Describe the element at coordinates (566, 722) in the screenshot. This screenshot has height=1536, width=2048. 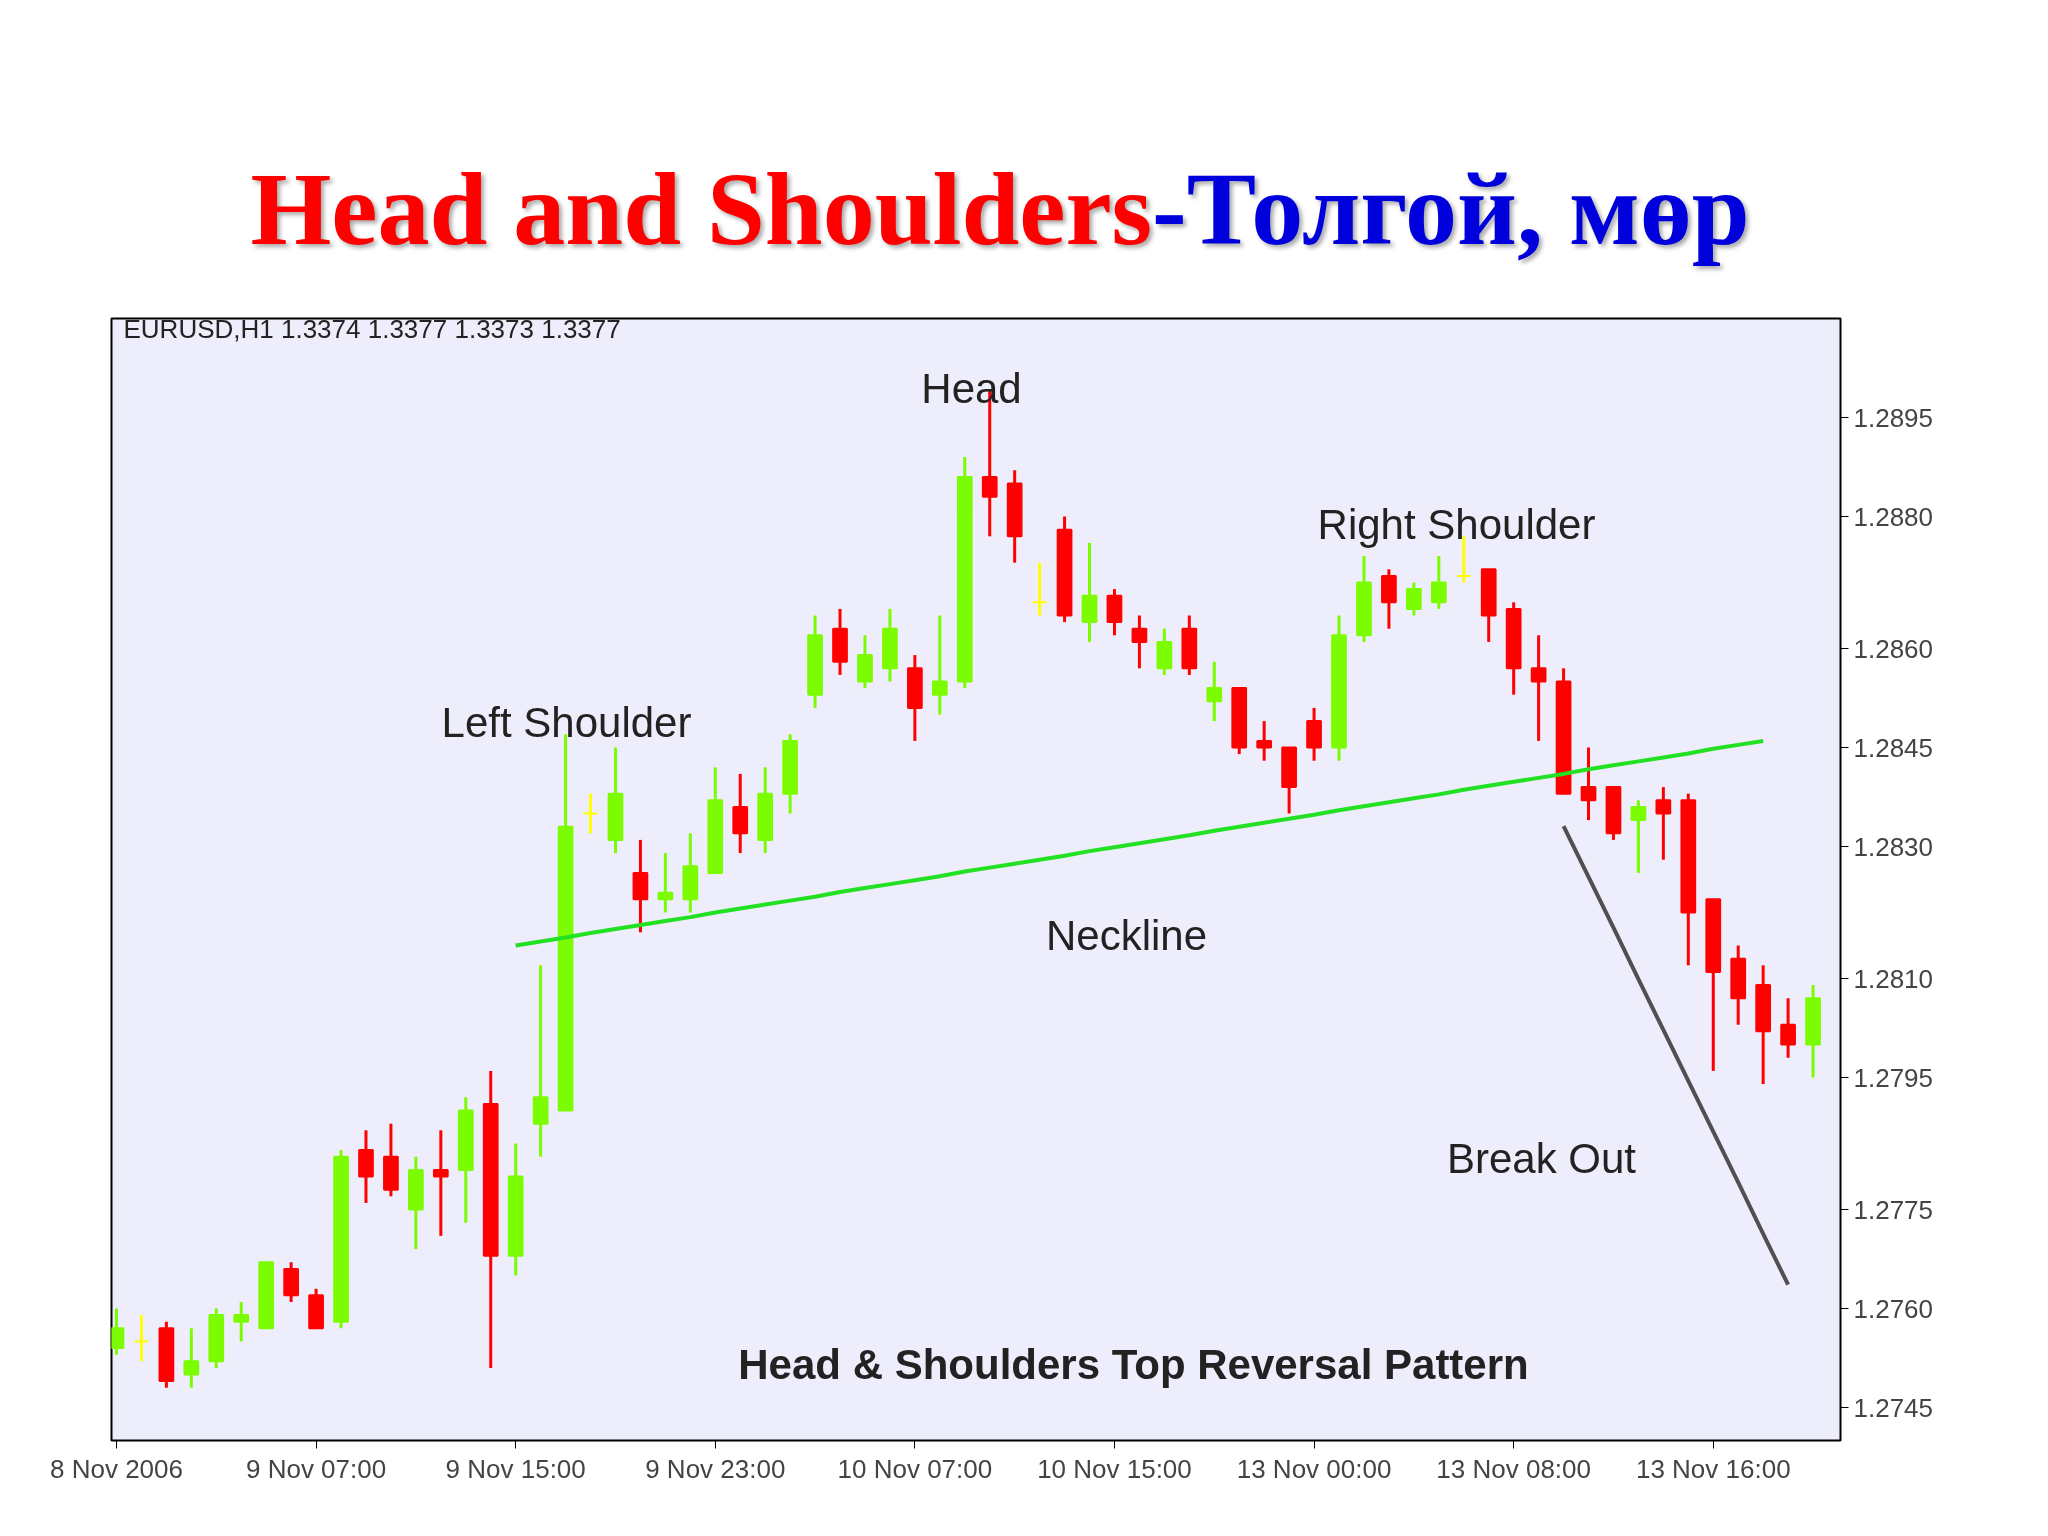
I see `annotation: Left Shoulder` at that location.